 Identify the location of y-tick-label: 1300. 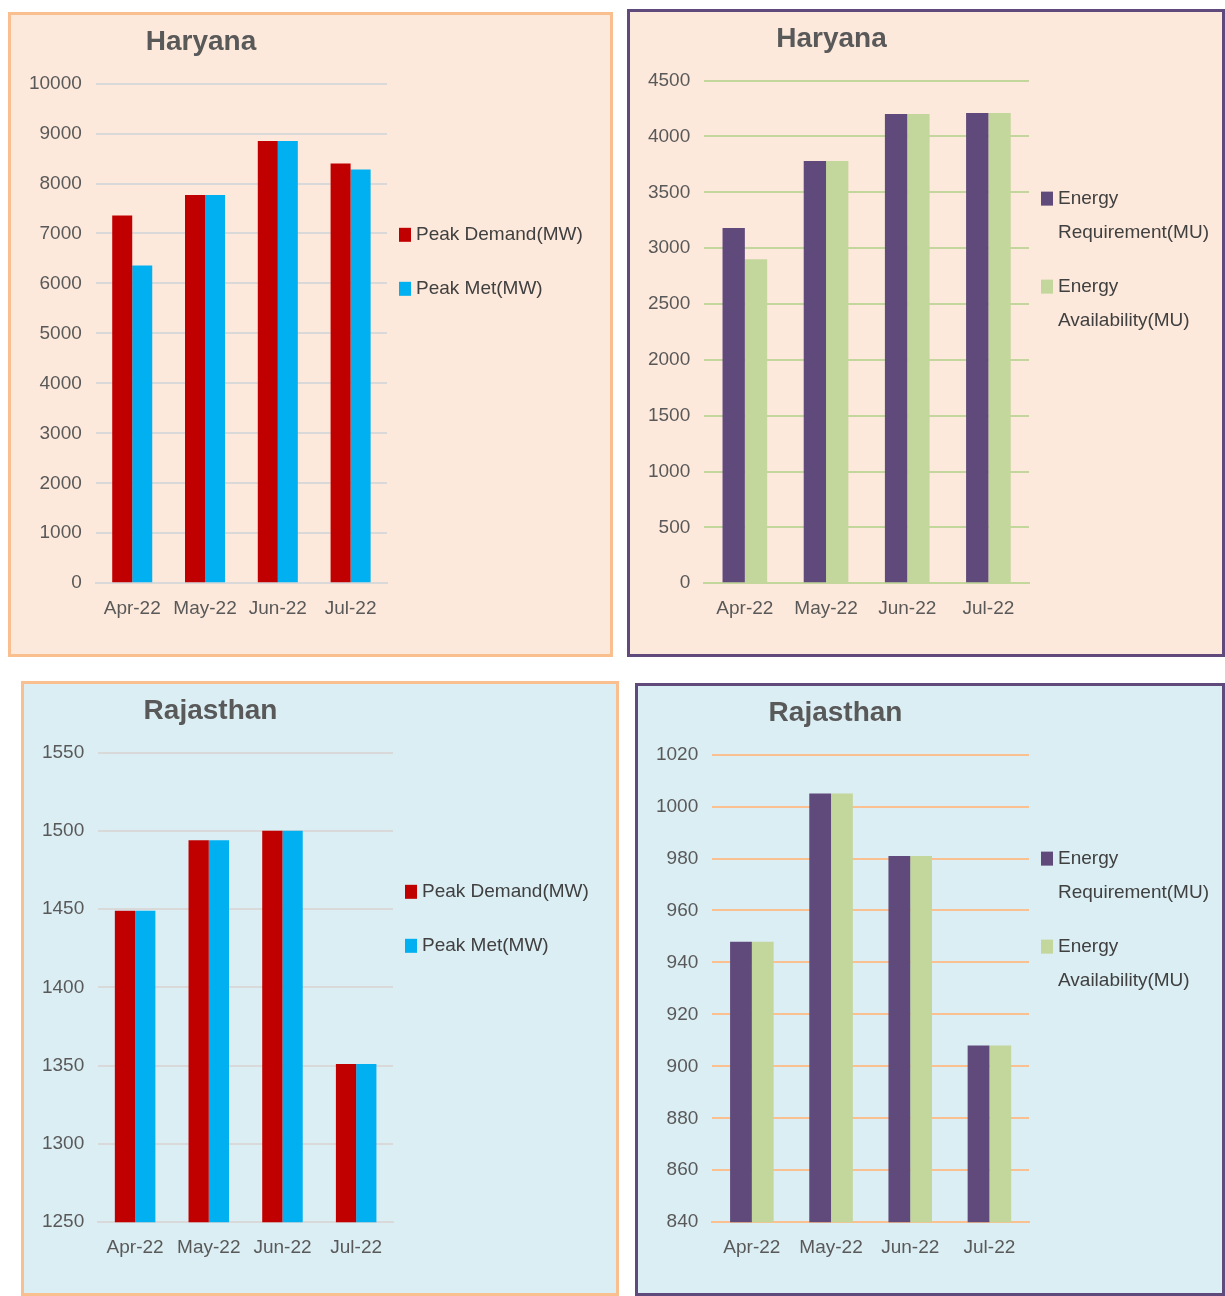
(63, 1143).